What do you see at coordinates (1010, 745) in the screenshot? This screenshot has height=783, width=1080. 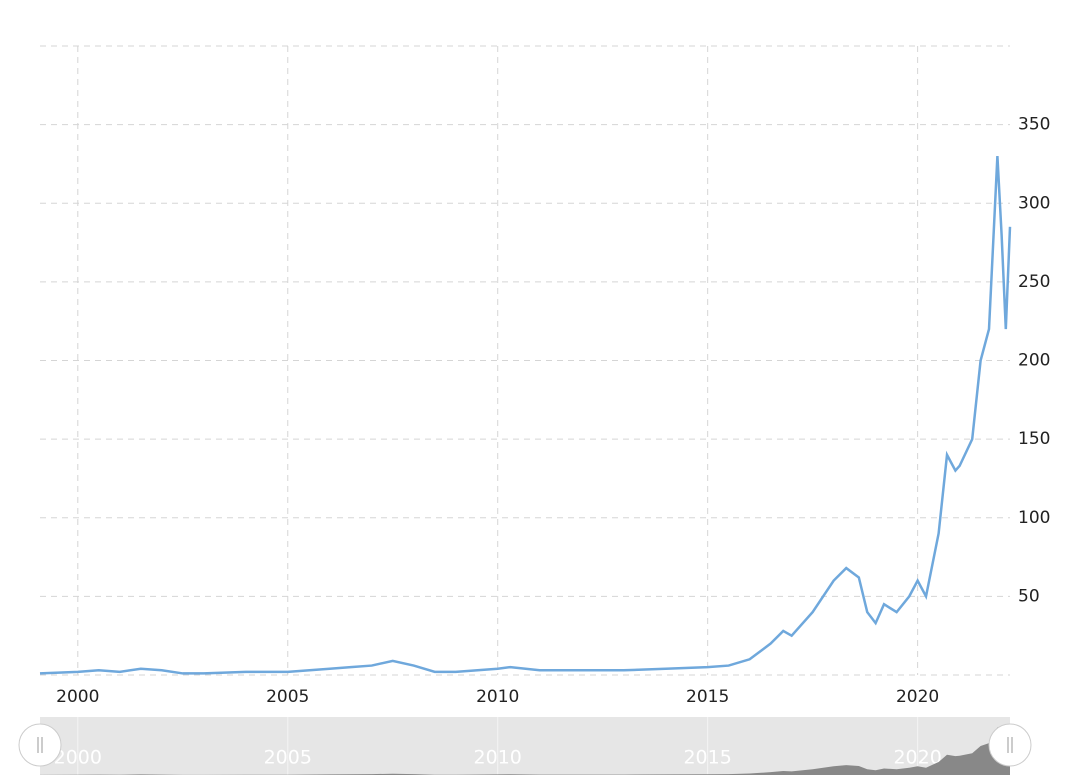 I see `handle-right` at bounding box center [1010, 745].